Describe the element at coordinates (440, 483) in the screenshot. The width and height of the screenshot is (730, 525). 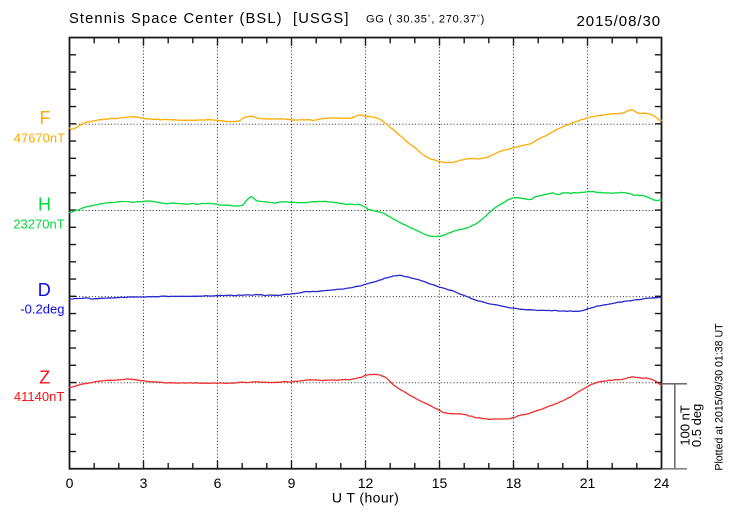
I see `svg-text: 15` at that location.